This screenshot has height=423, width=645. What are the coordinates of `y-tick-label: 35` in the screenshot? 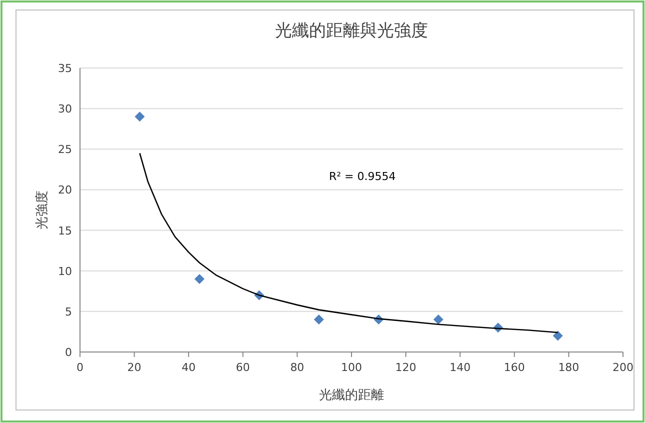 It's located at (65, 68).